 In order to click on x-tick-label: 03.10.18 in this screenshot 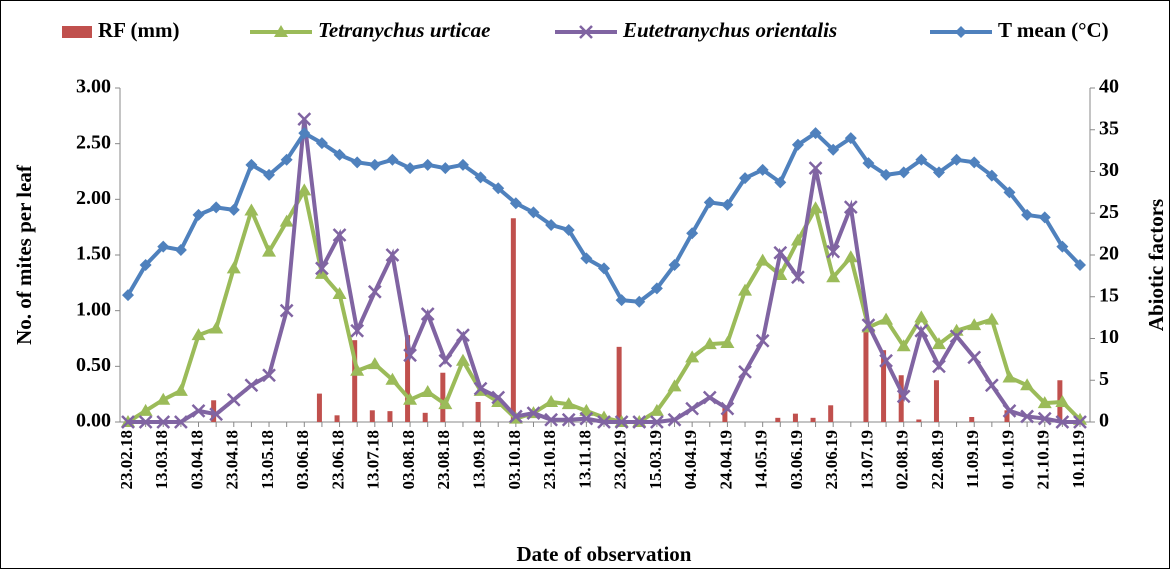, I will do `click(514, 460)`.